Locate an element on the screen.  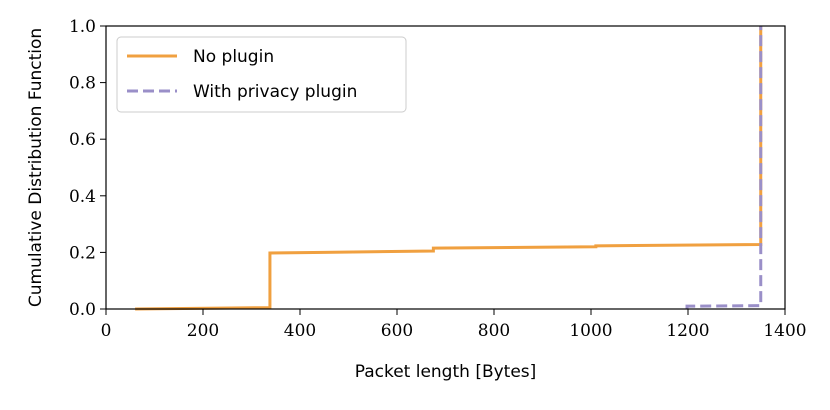
y-axis-ticks: 0.0 0.2 0.4 0.6 0.8 1.0 is located at coordinates (87, 168).